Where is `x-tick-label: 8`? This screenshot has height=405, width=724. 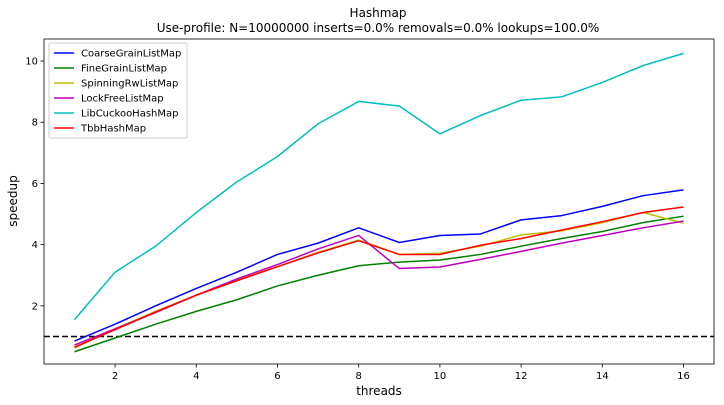
x-tick-label: 8 is located at coordinates (359, 376).